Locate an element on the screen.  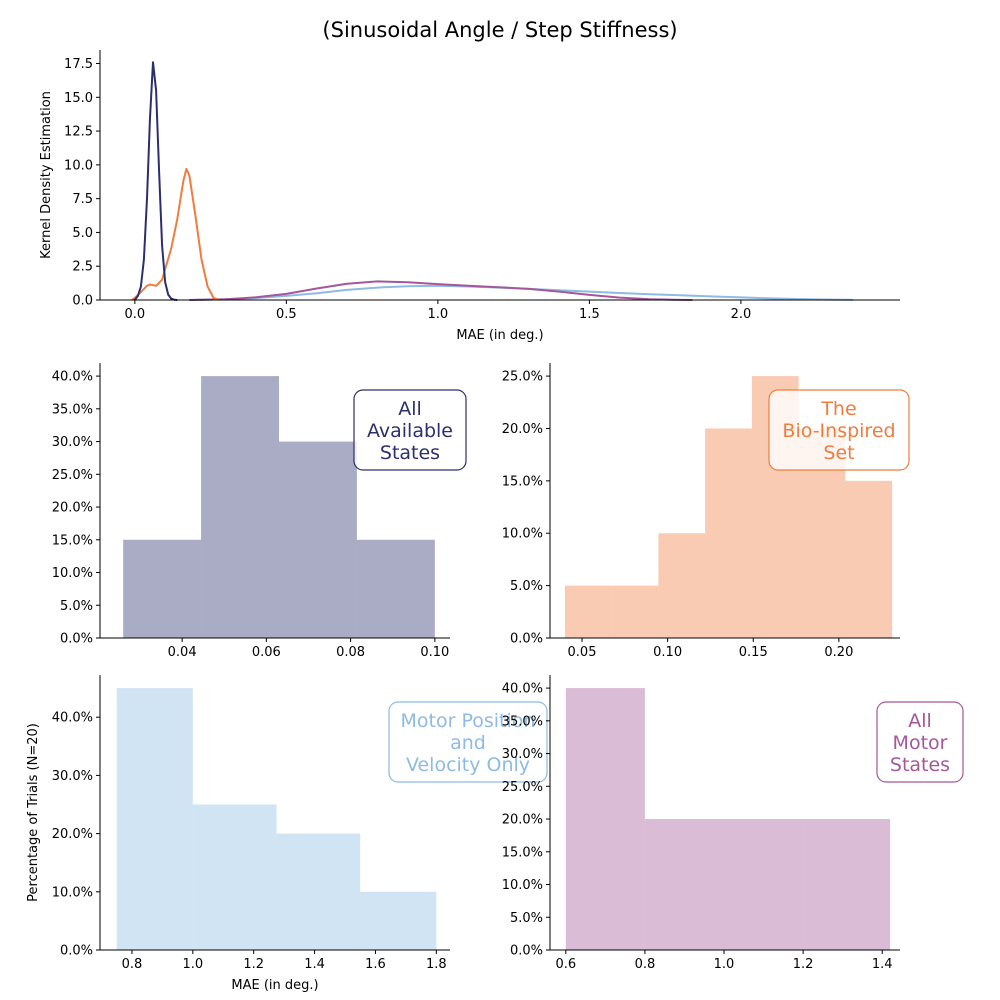
figure-title: (Sinusoidal Angle / Step Stiffness) is located at coordinates (499, 30).